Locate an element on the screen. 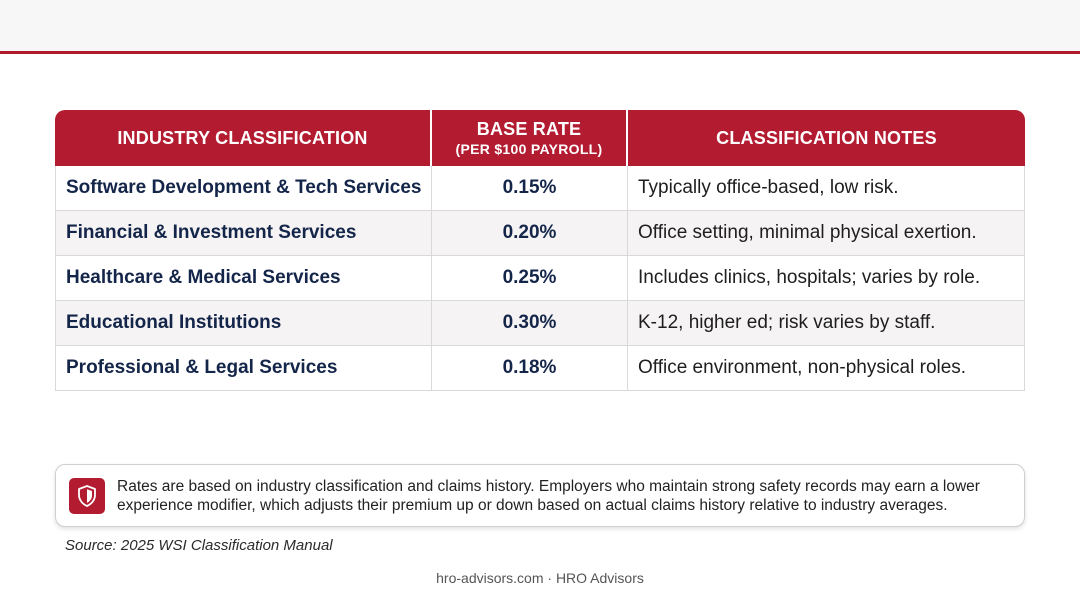 This screenshot has height=603, width=1080. notes-cell: K-12, higher ed; risk varies by staff. is located at coordinates (826, 323).